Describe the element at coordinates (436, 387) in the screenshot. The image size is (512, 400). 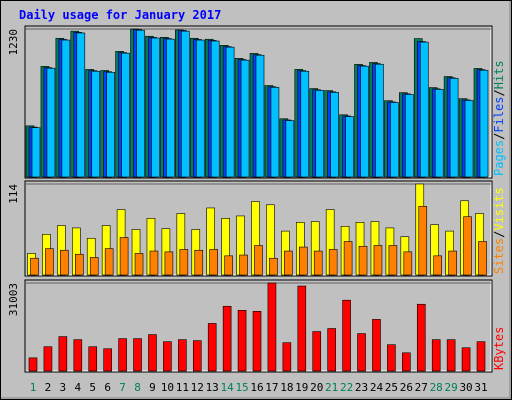
I see `x-tick-label: 28` at that location.